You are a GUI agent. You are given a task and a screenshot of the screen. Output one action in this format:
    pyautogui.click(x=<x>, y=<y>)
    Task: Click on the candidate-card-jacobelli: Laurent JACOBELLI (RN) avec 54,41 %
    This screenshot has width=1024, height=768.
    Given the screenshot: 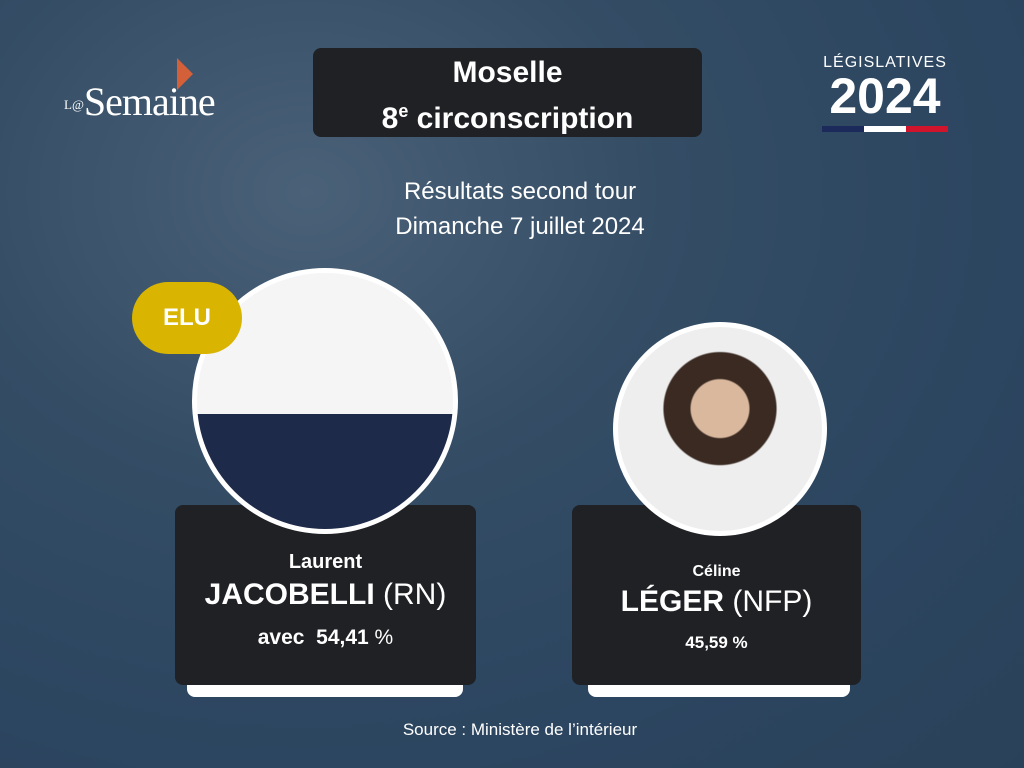 What is the action you would take?
    pyautogui.click(x=325, y=595)
    